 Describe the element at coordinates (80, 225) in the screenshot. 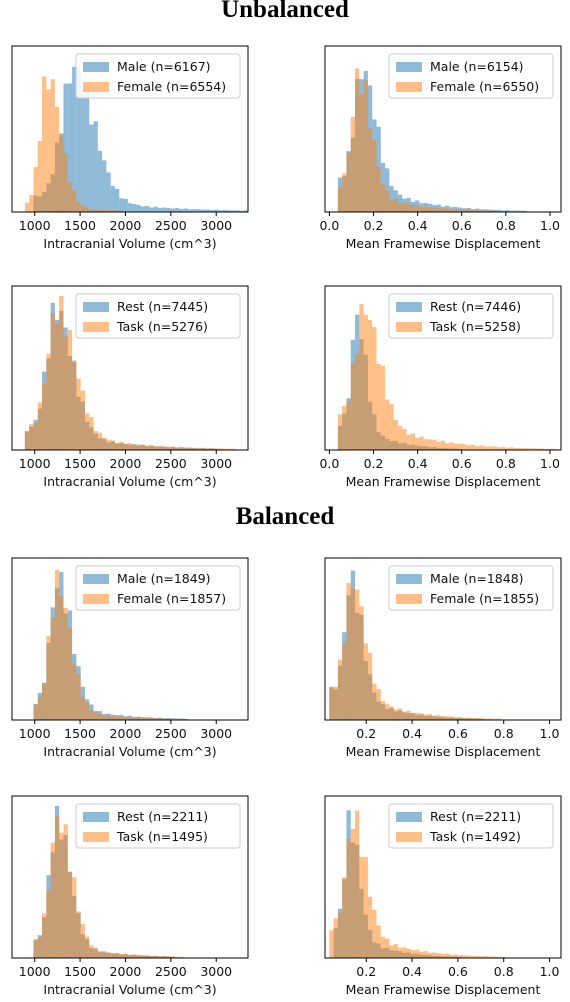

I see `tick-label: 1500` at that location.